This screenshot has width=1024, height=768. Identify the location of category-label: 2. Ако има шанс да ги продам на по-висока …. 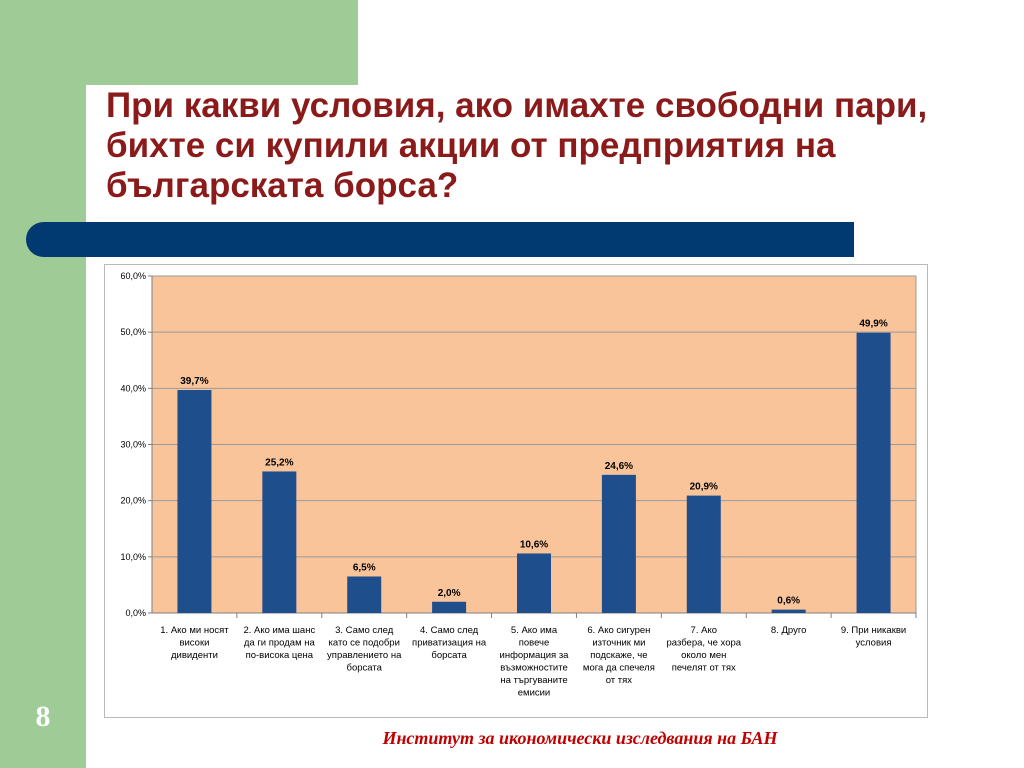
(279, 643).